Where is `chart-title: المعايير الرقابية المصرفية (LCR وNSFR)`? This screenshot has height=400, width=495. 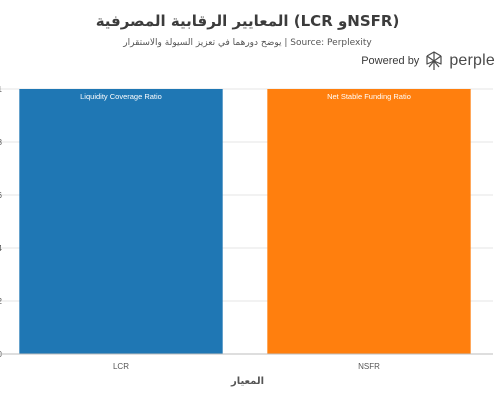 chart-title: المعايير الرقابية المصرفية (LCR وNSFR) is located at coordinates (247, 21).